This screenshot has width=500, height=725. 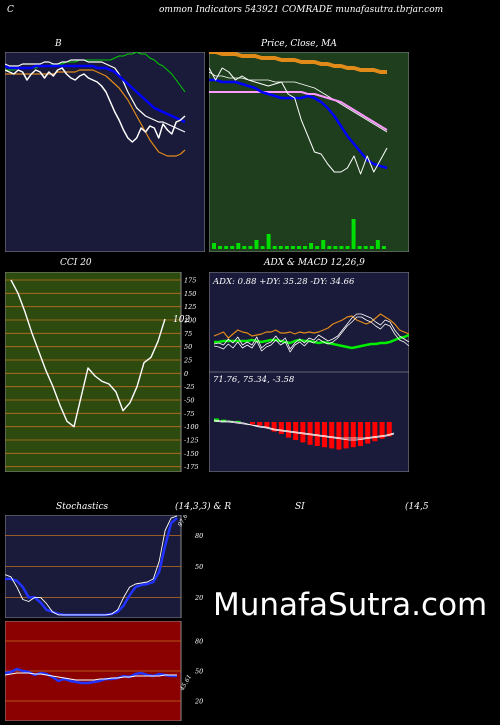 What do you see at coordinates (191, 427) in the screenshot?
I see `cci-tick-label: -100` at bounding box center [191, 427].